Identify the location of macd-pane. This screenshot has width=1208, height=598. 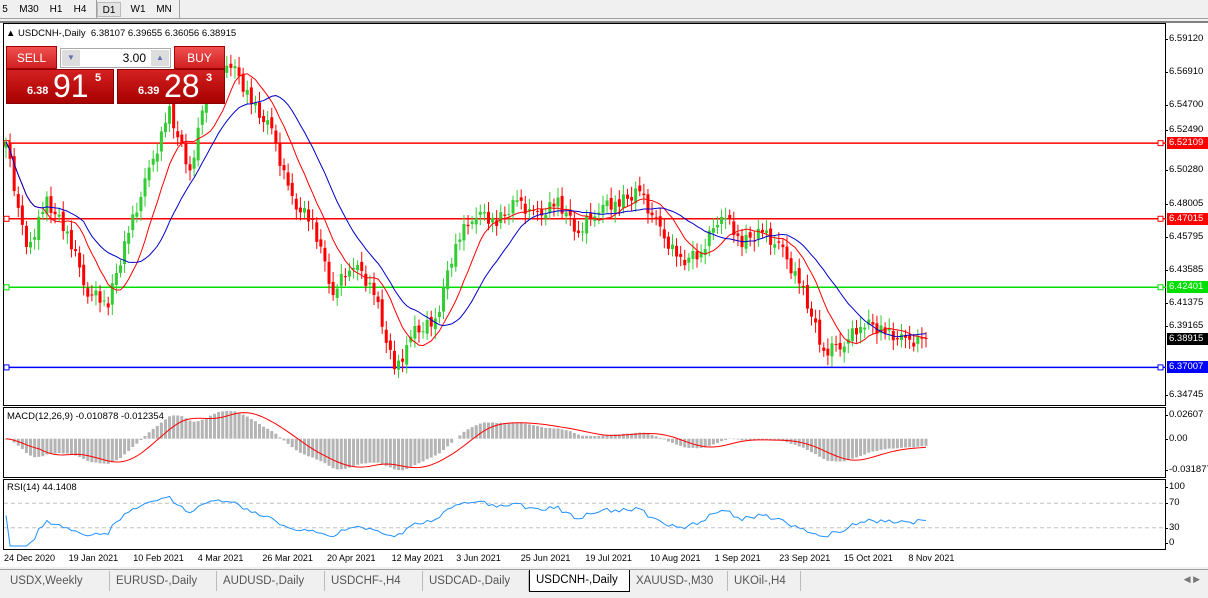
(584, 442).